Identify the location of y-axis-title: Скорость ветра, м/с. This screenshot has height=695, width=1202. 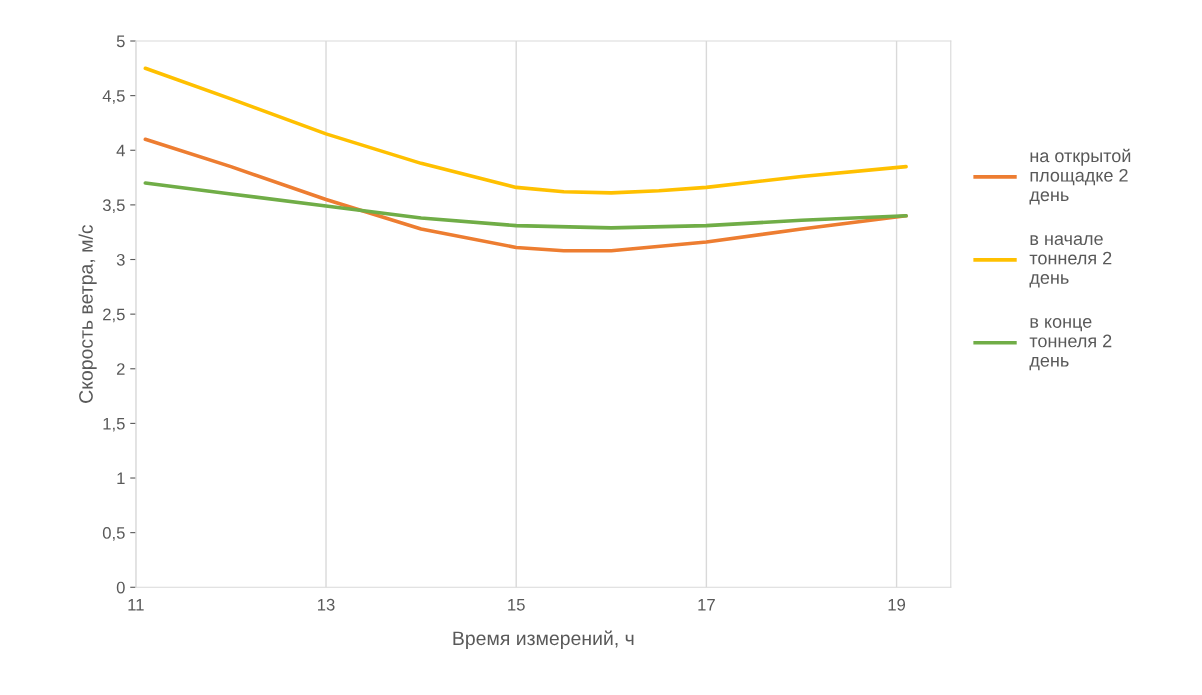
(87, 313).